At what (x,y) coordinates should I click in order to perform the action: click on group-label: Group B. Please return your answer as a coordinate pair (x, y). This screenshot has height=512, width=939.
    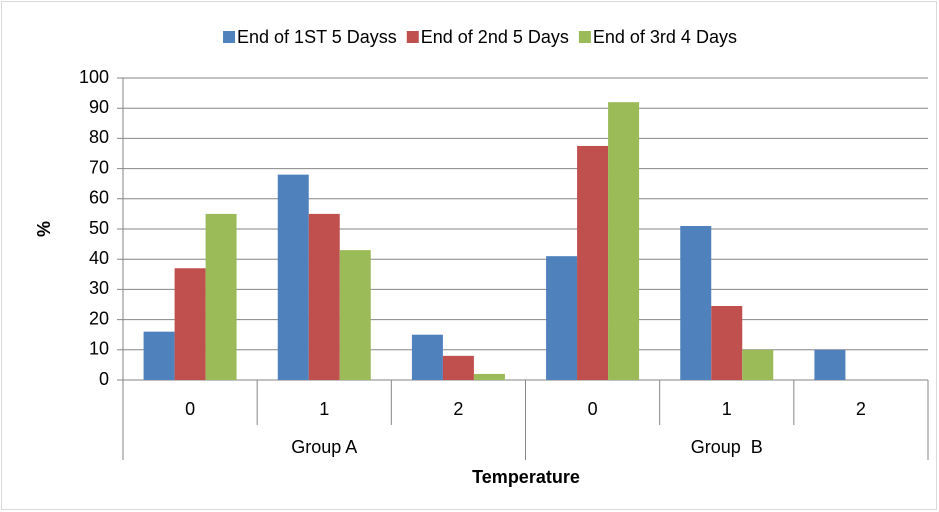
    Looking at the image, I should click on (727, 447).